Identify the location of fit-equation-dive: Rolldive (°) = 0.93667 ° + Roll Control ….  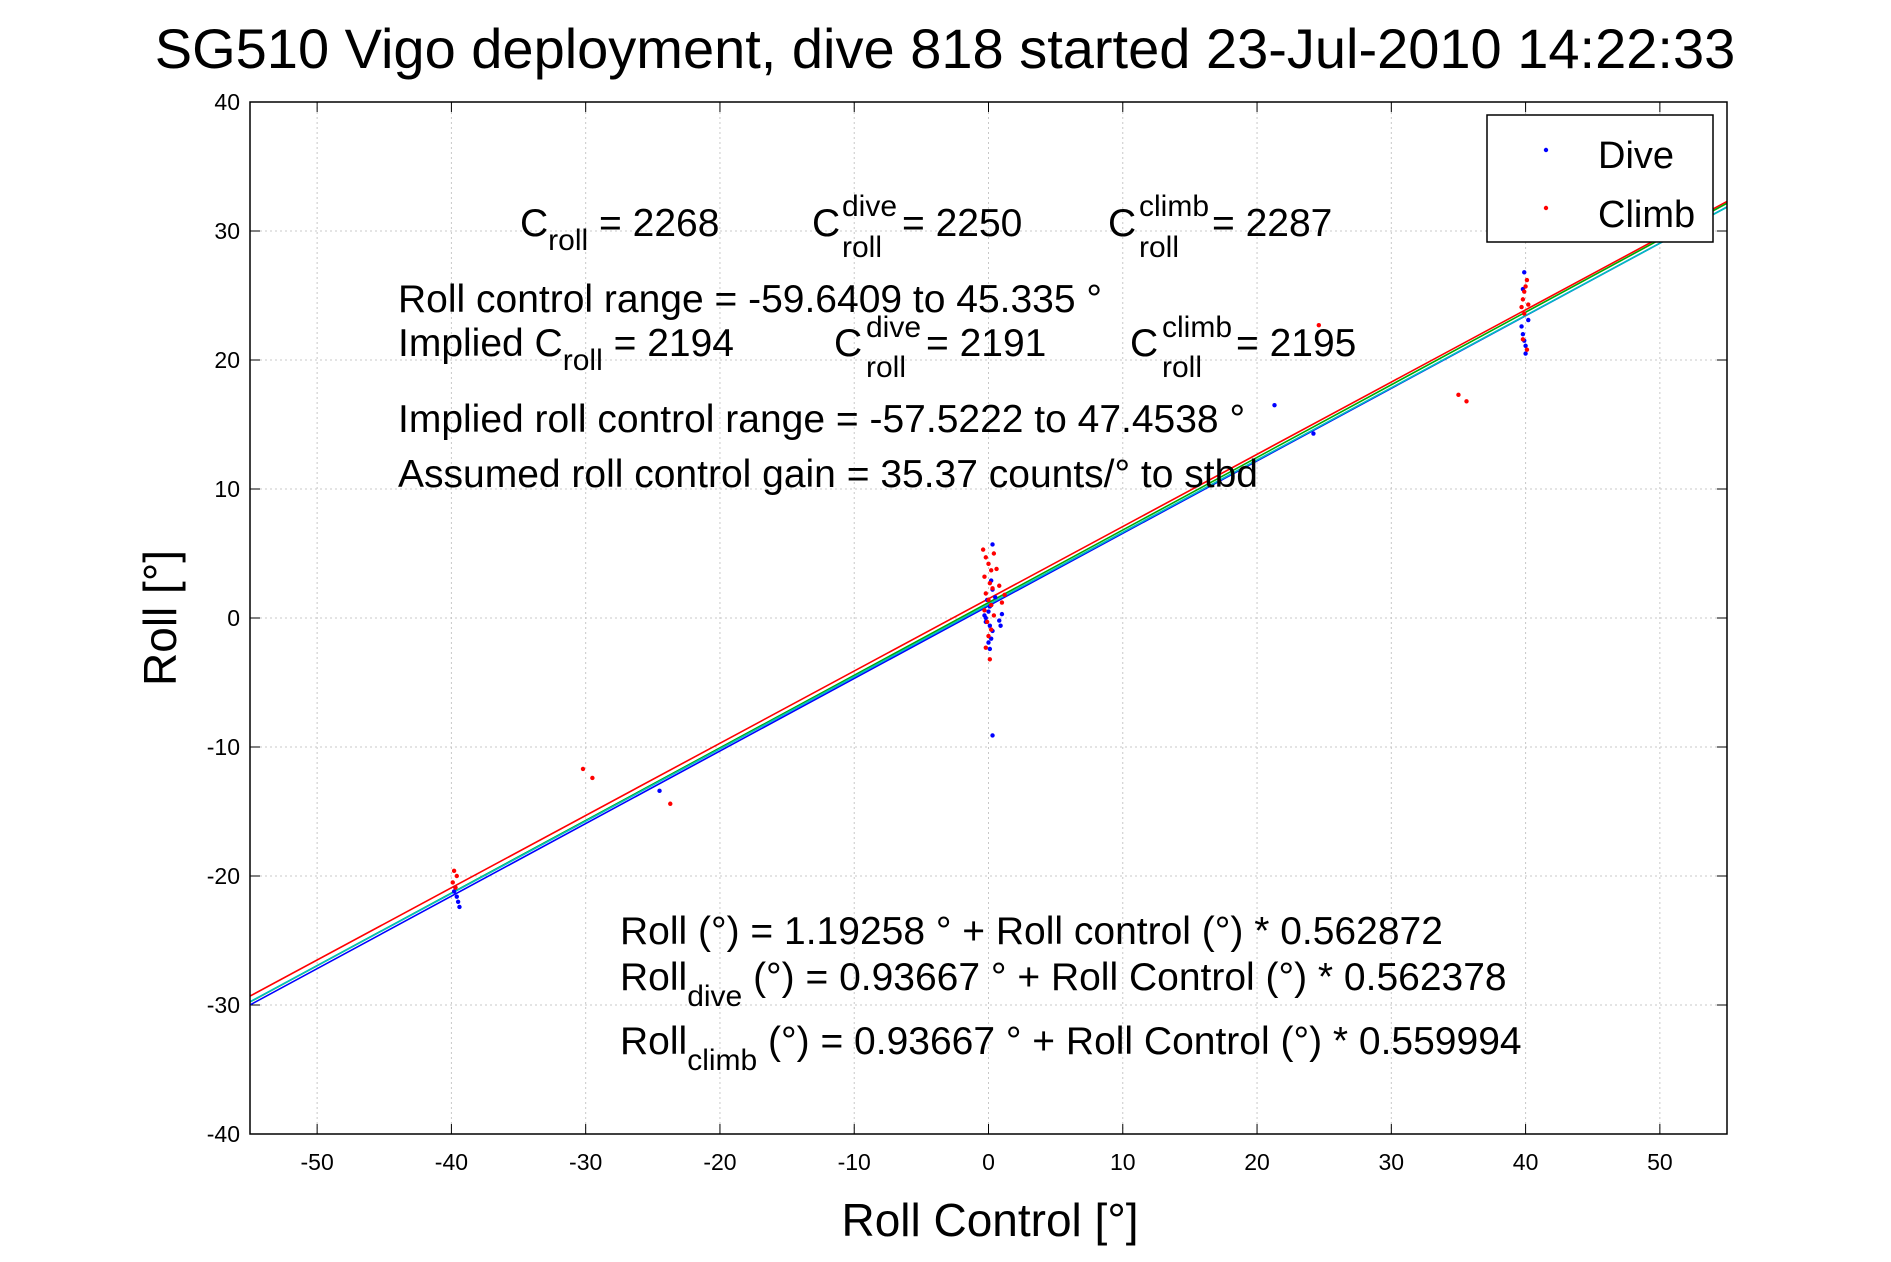
(1063, 984).